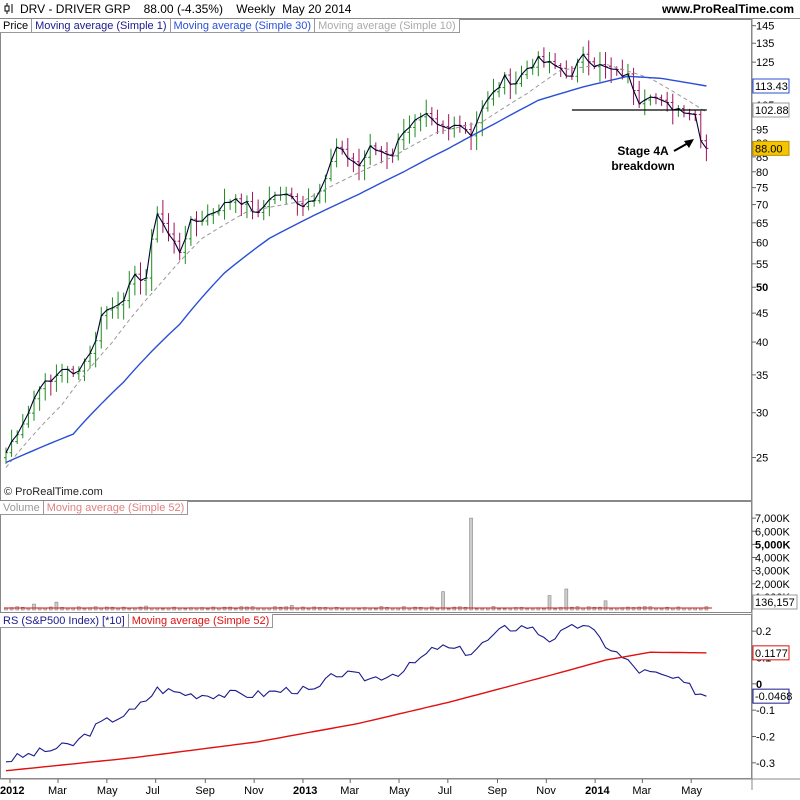 Image resolution: width=800 pixels, height=800 pixels. I want to click on price-tick-label: 80, so click(762, 173).